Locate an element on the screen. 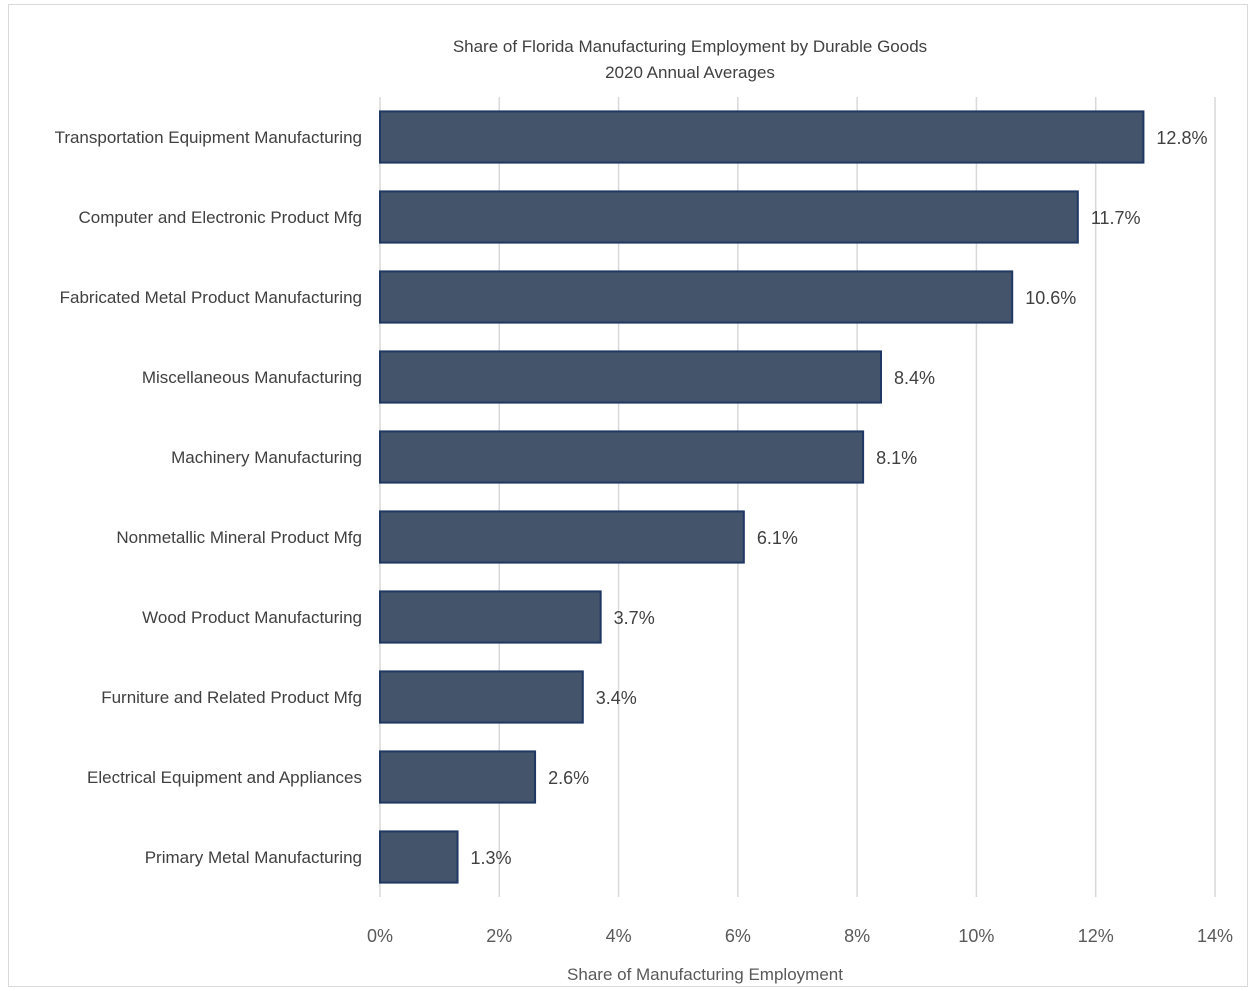  data-label: 2.6% is located at coordinates (568, 778).